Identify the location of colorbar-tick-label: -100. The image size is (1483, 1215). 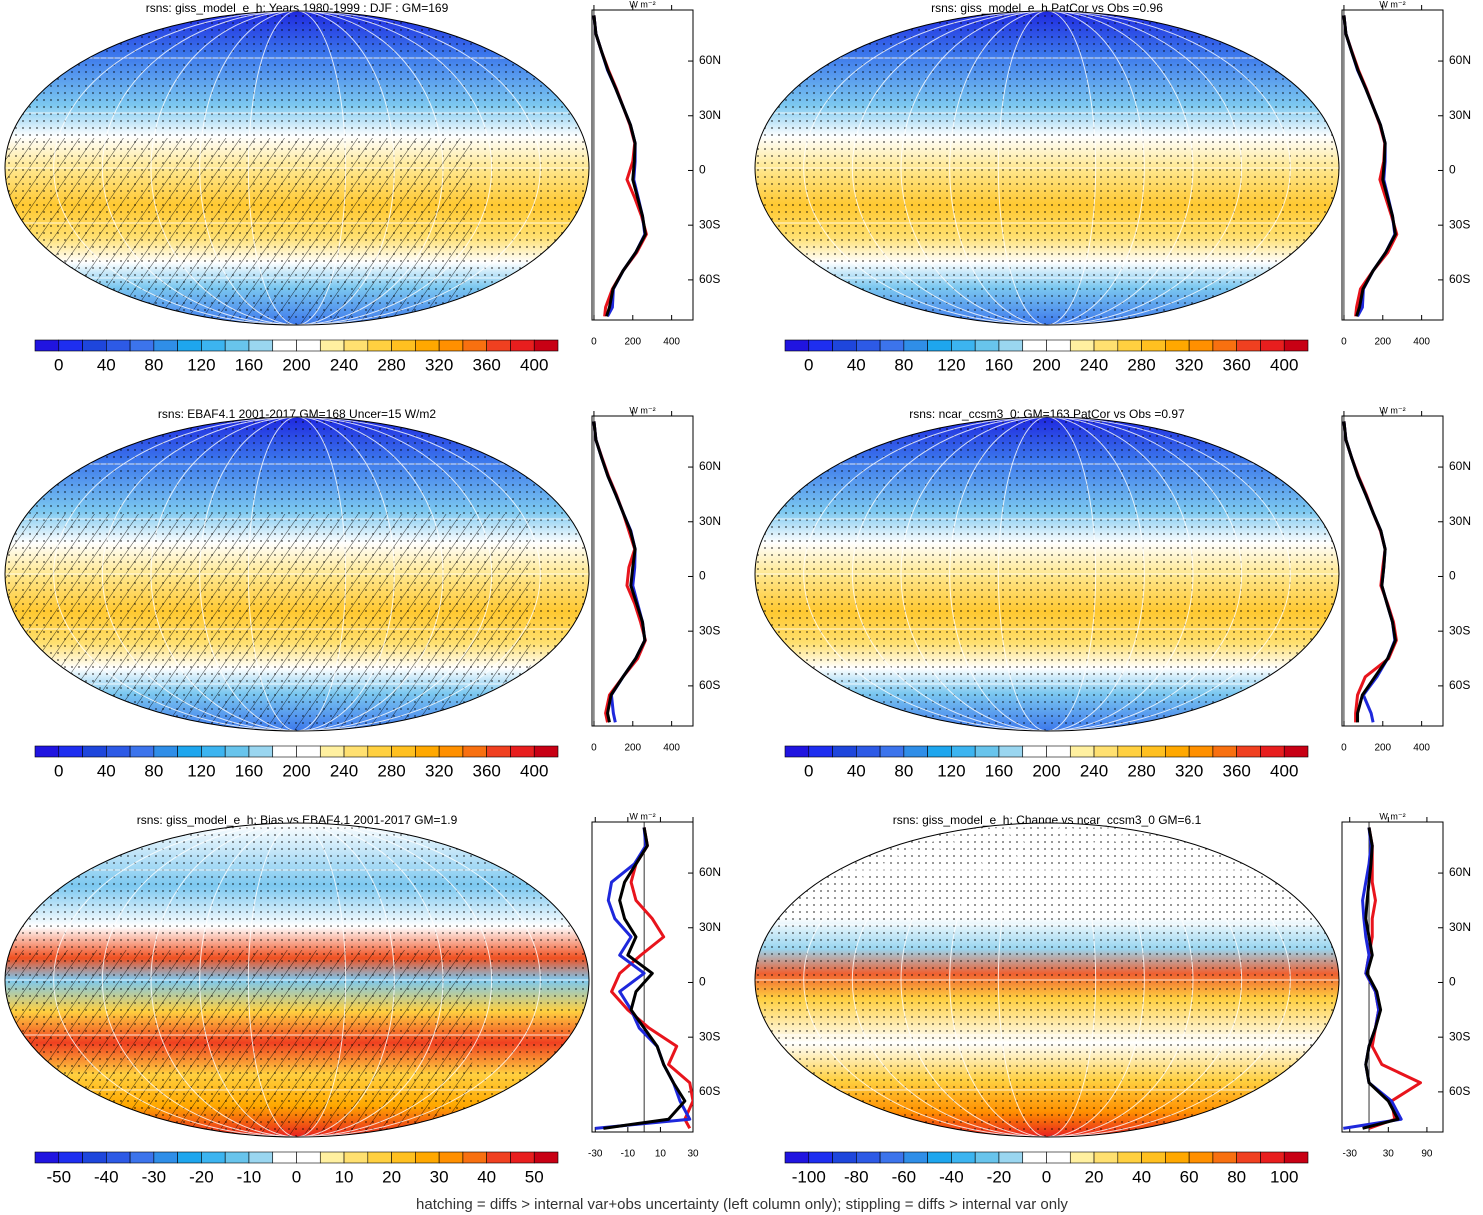
(809, 1176).